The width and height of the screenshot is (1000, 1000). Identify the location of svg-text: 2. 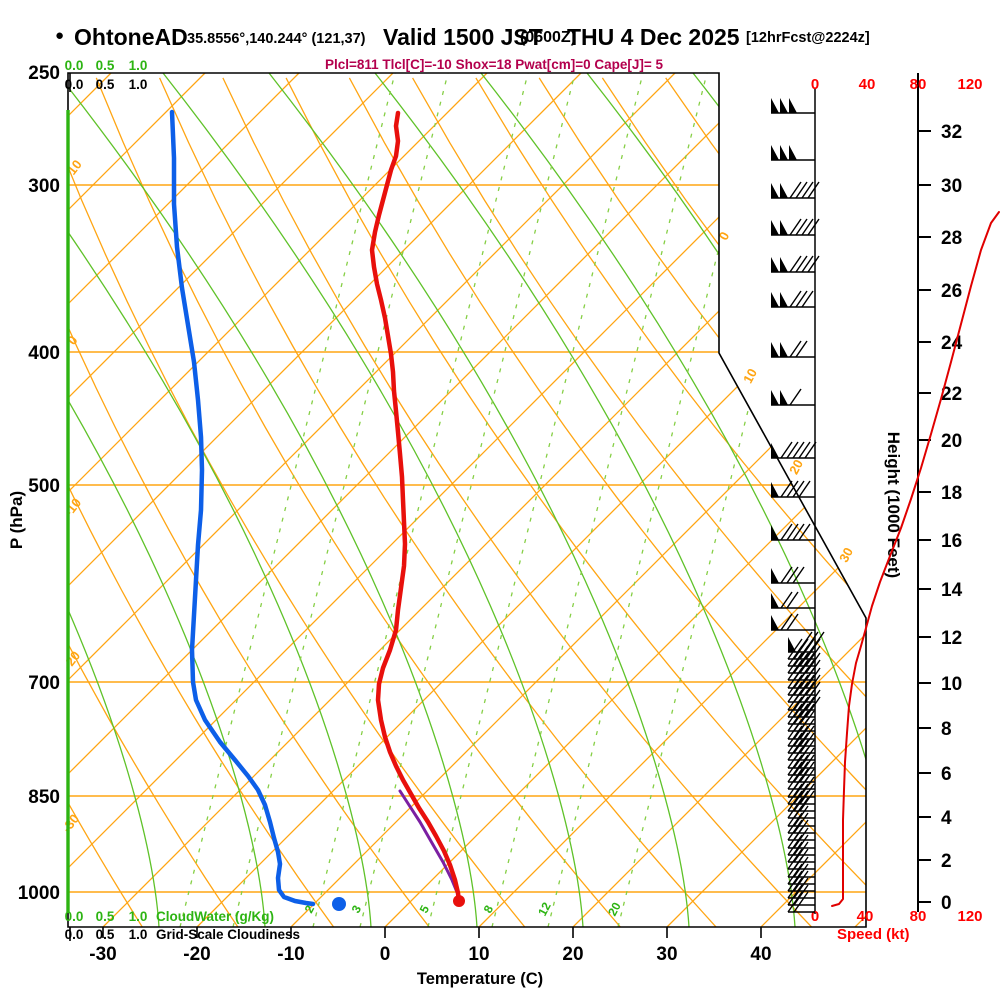
(946, 861).